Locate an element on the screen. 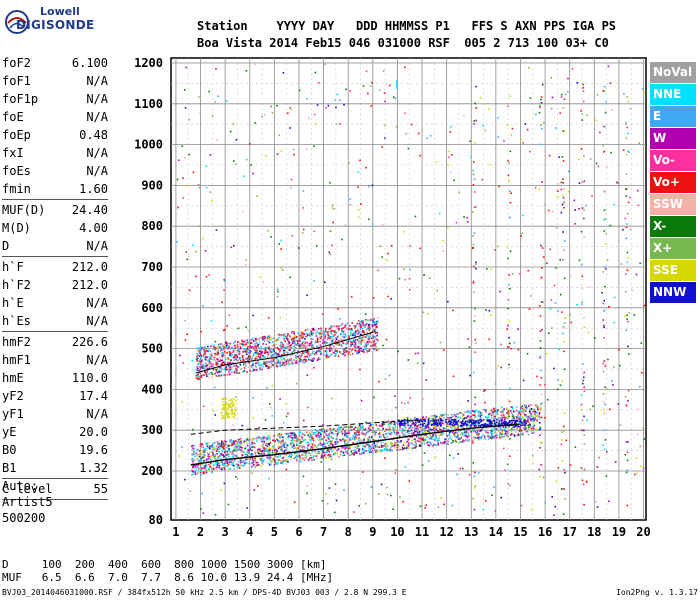 This screenshot has height=600, width=700. param-value: 212.0 is located at coordinates (89, 285).